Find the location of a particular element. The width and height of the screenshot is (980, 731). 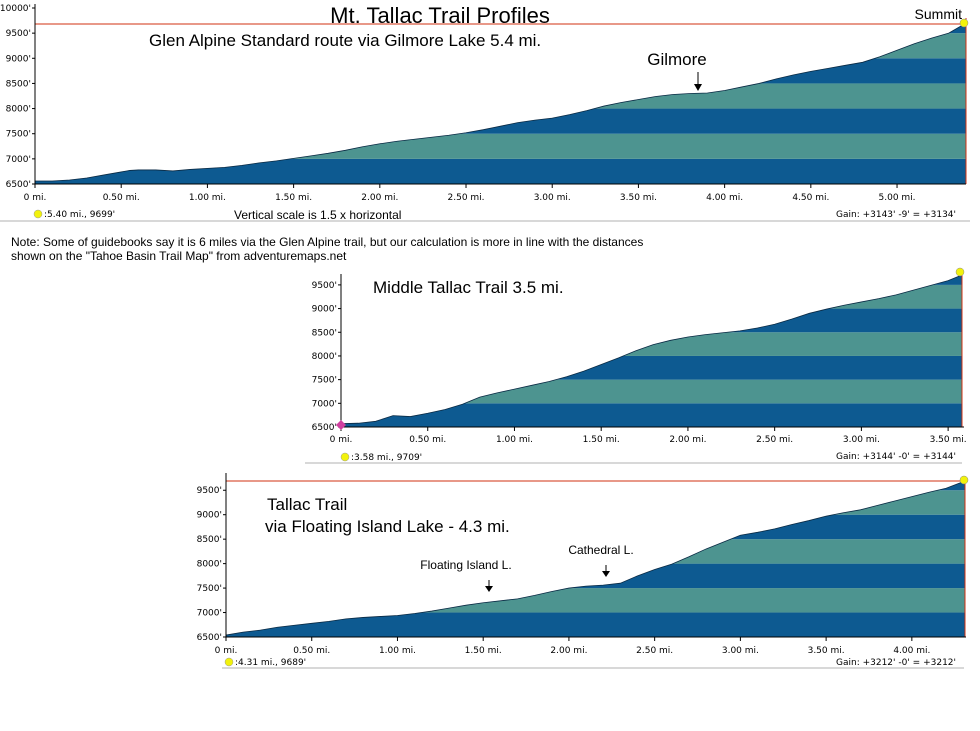

gain-label: Gain: +3144' -0' = +3144' is located at coordinates (896, 457).